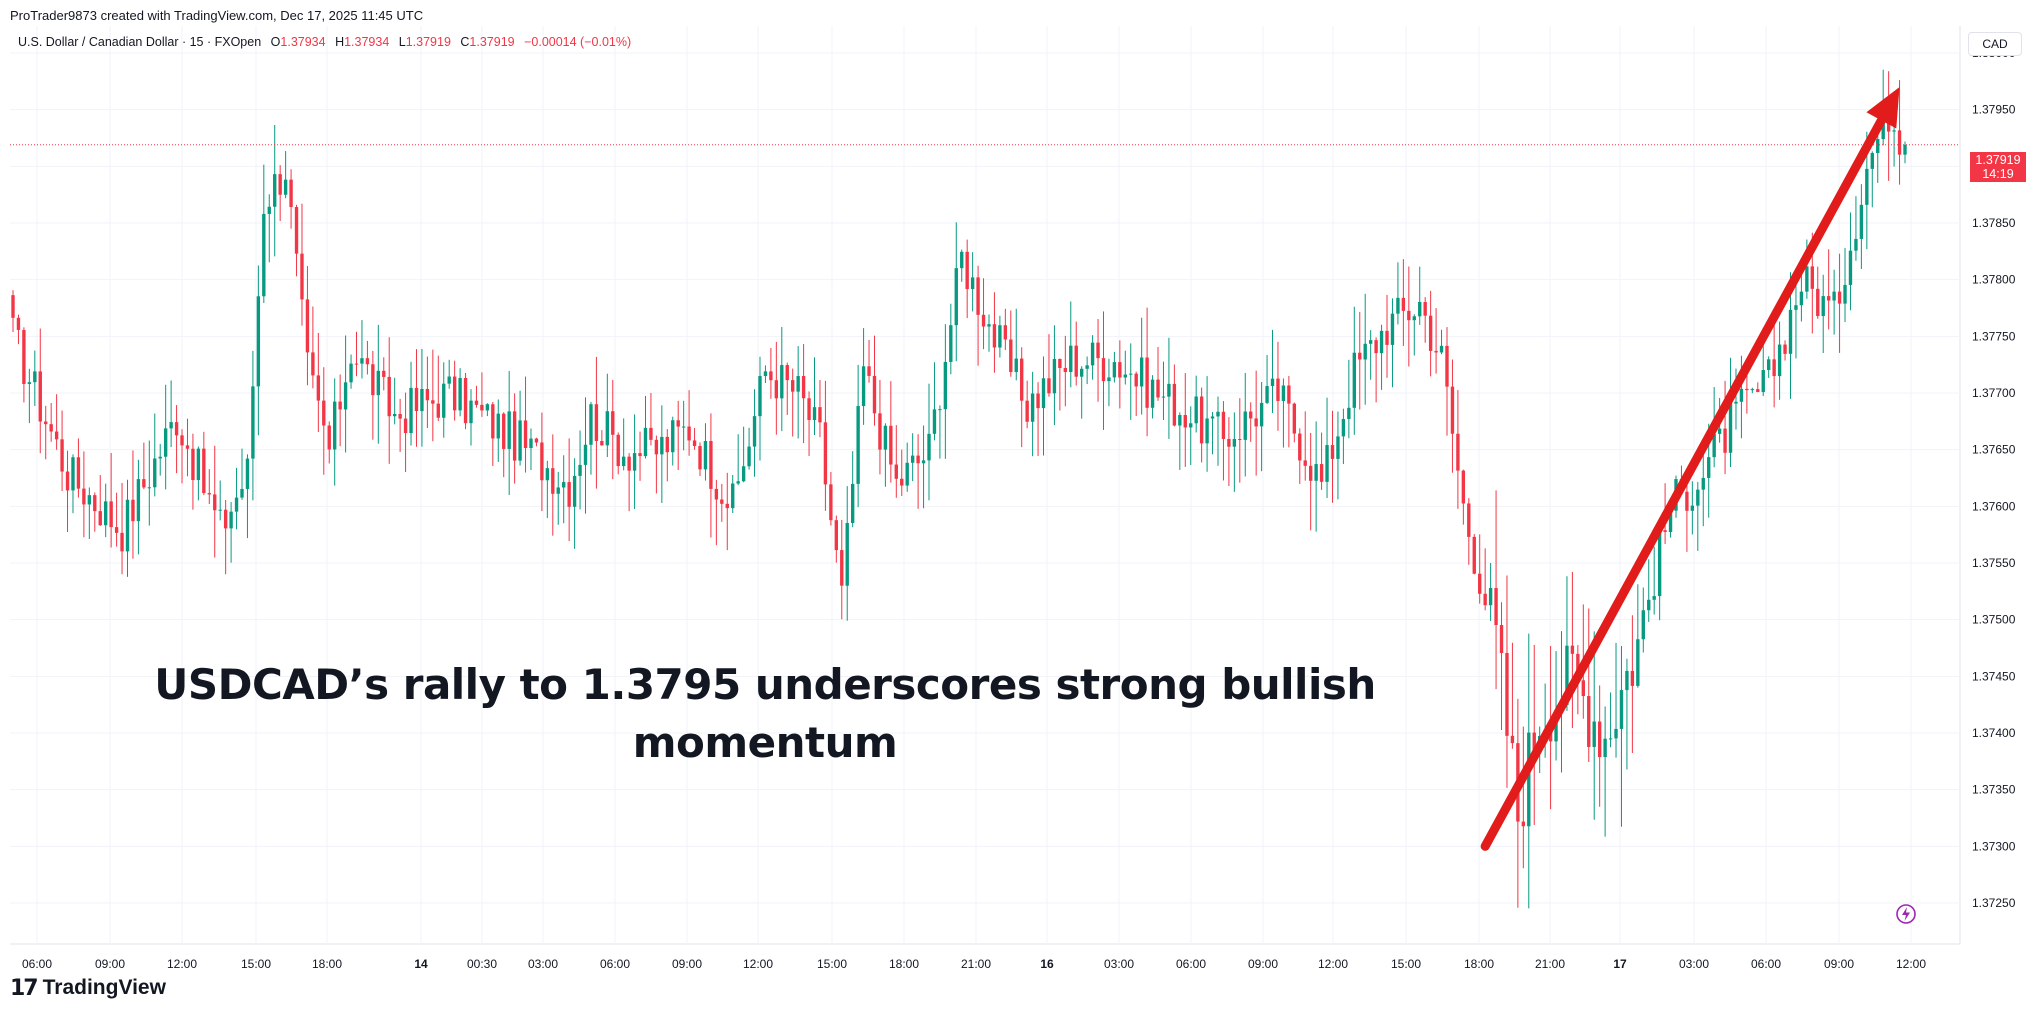  What do you see at coordinates (543, 964) in the screenshot?
I see `x-tick-label: 03:00` at bounding box center [543, 964].